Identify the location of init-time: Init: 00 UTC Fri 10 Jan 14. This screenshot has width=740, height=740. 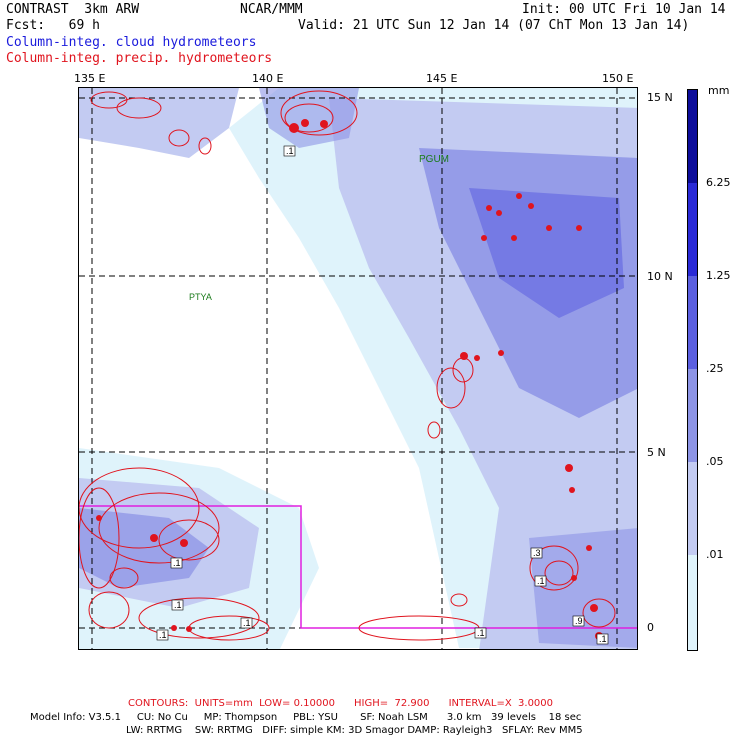
(624, 9).